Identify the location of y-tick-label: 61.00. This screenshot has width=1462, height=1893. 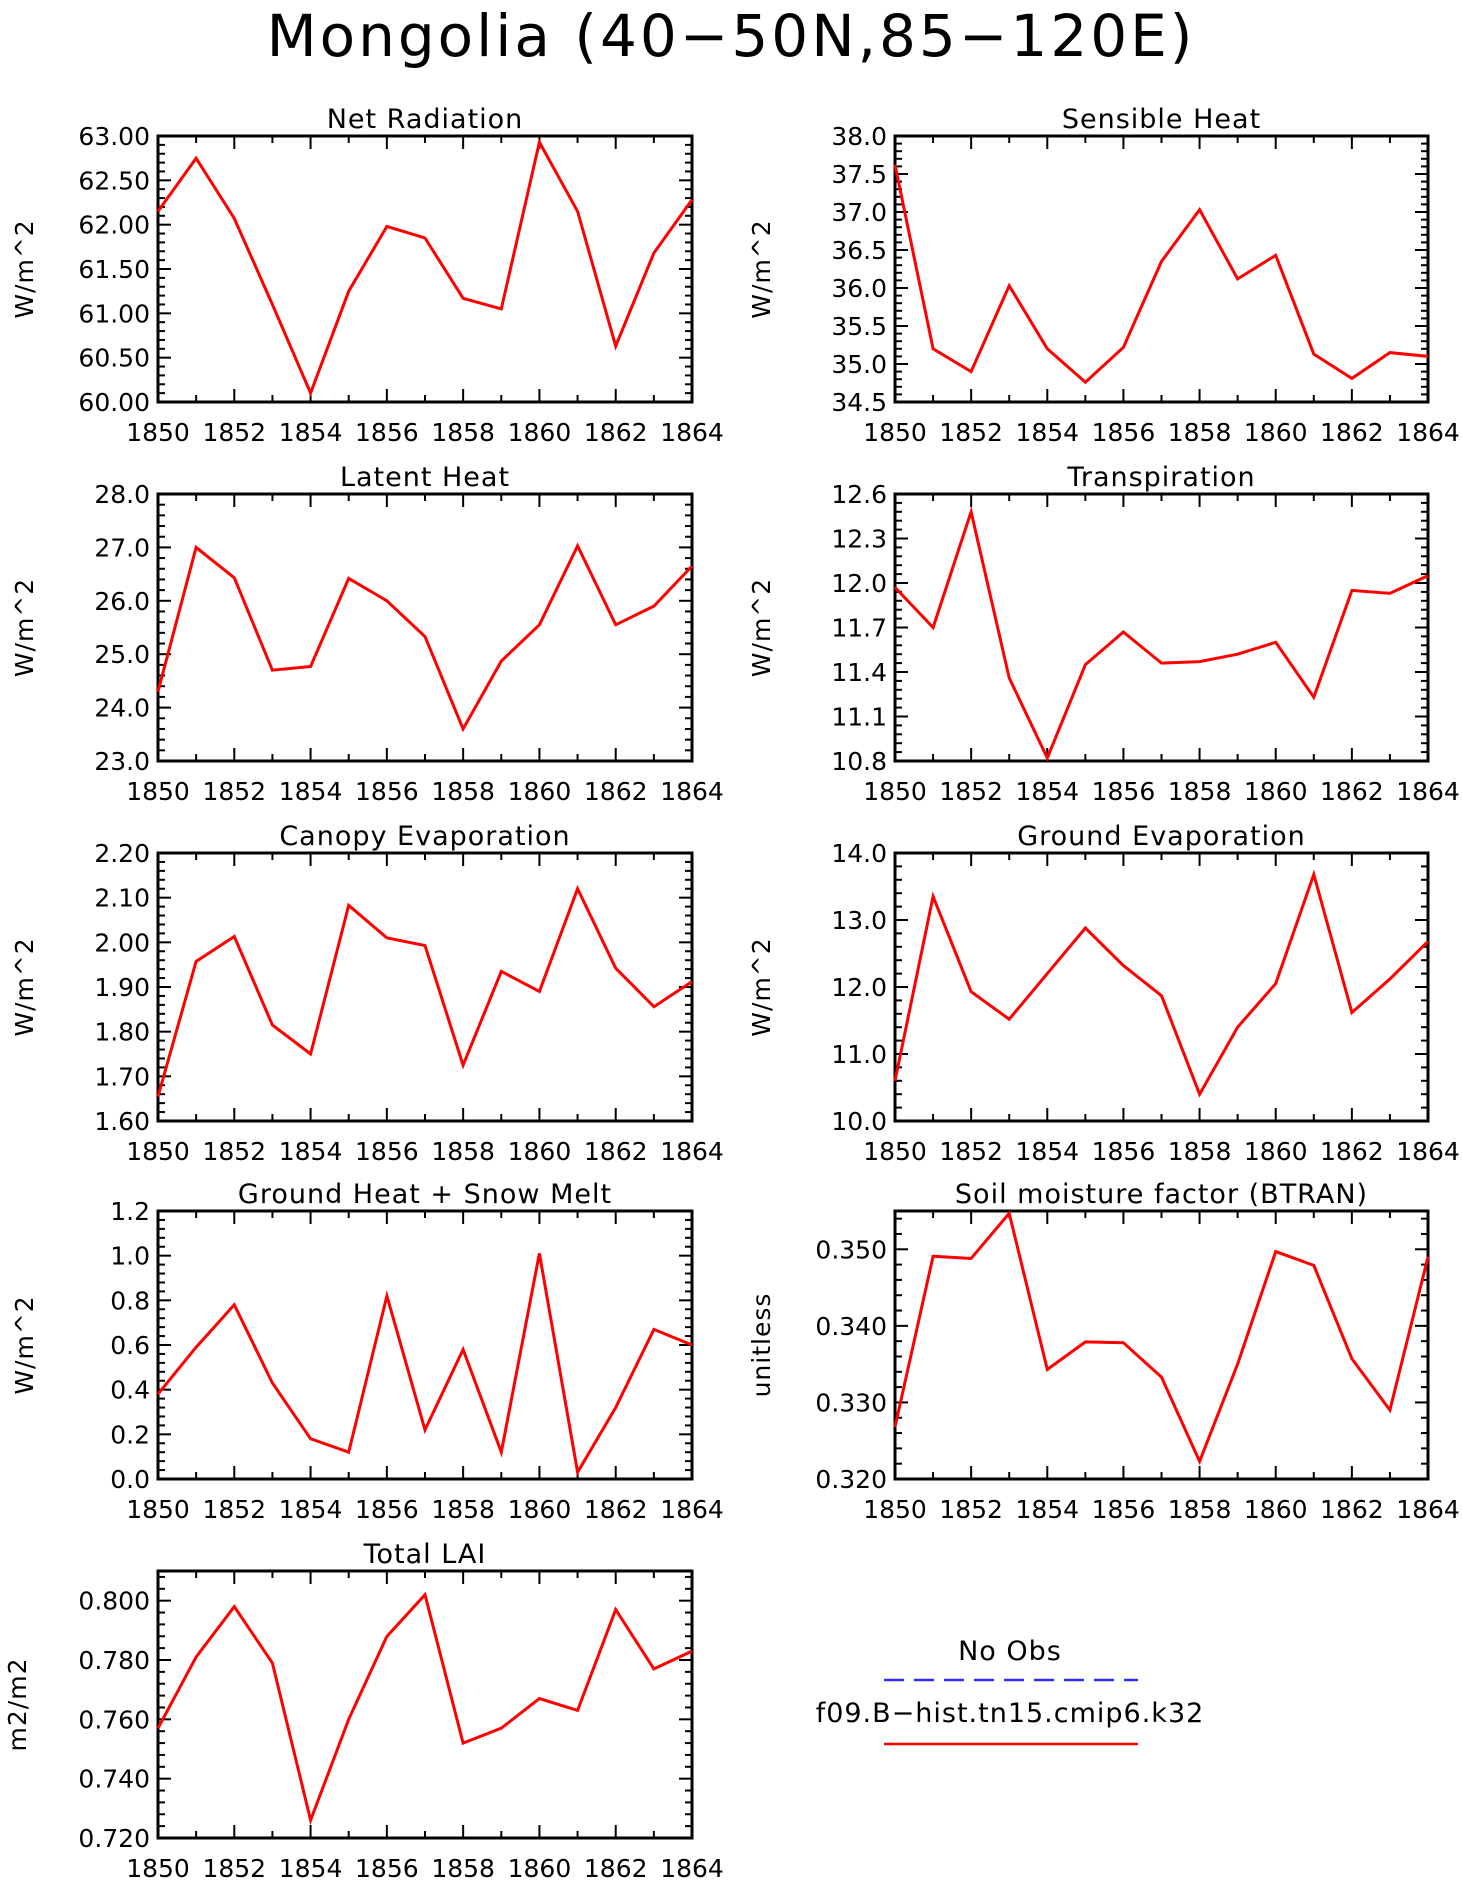
(114, 313).